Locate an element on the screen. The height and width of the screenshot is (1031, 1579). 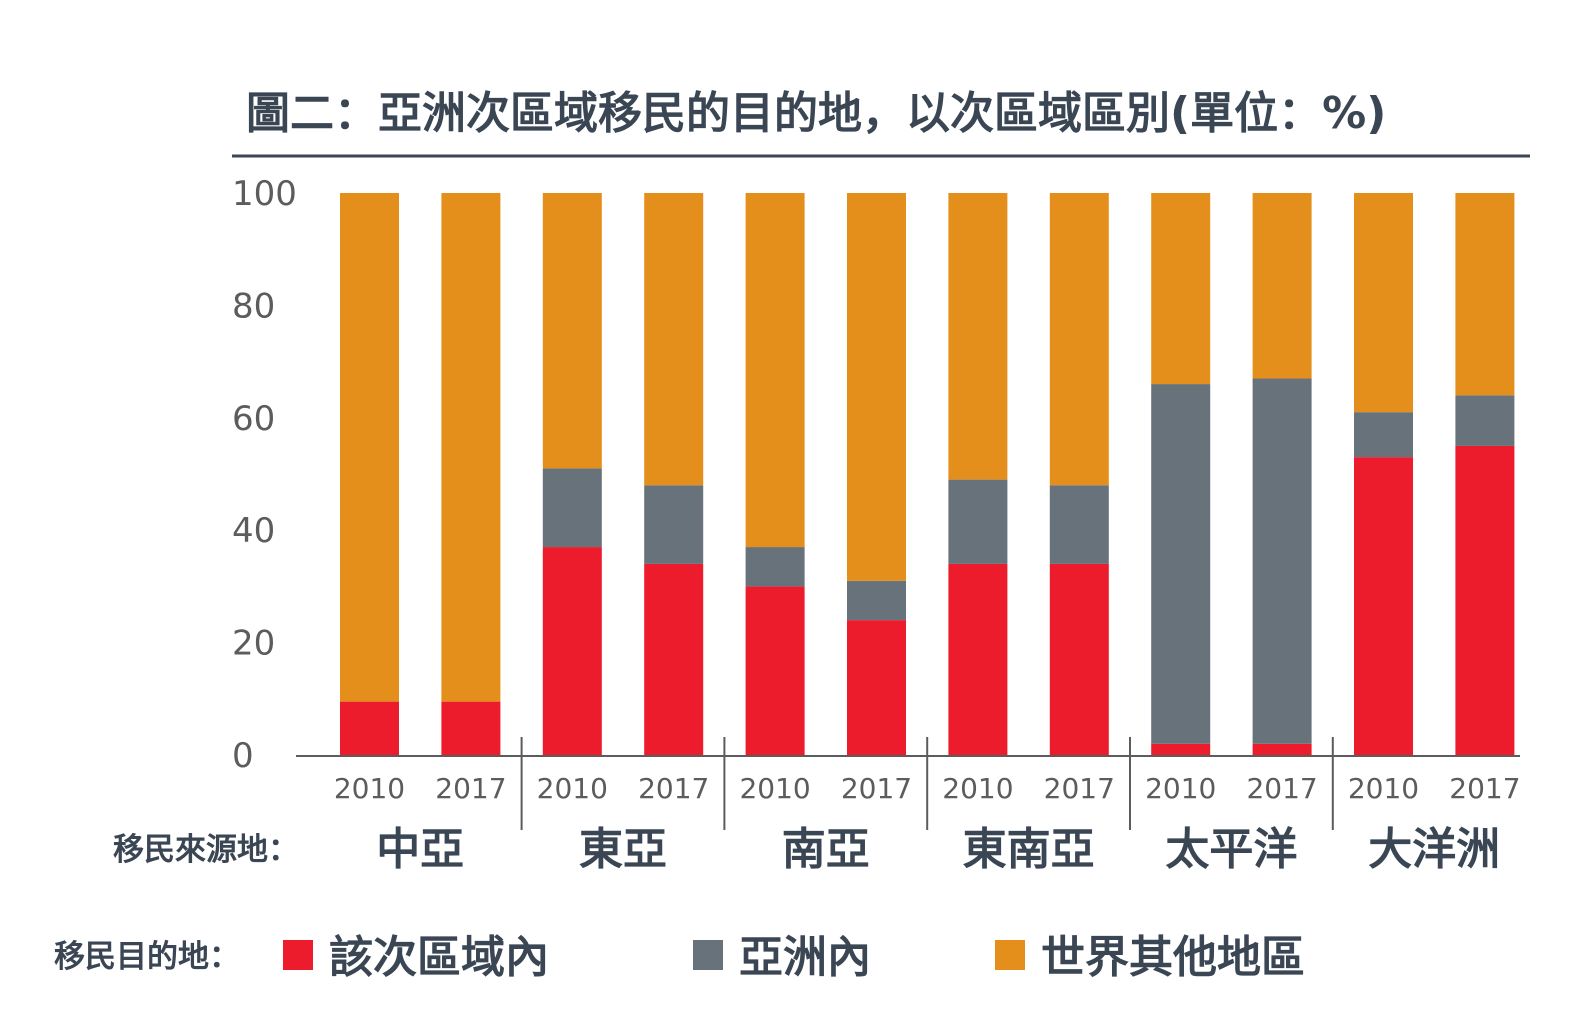
y-tick-label-80: 80 is located at coordinates (253, 306).